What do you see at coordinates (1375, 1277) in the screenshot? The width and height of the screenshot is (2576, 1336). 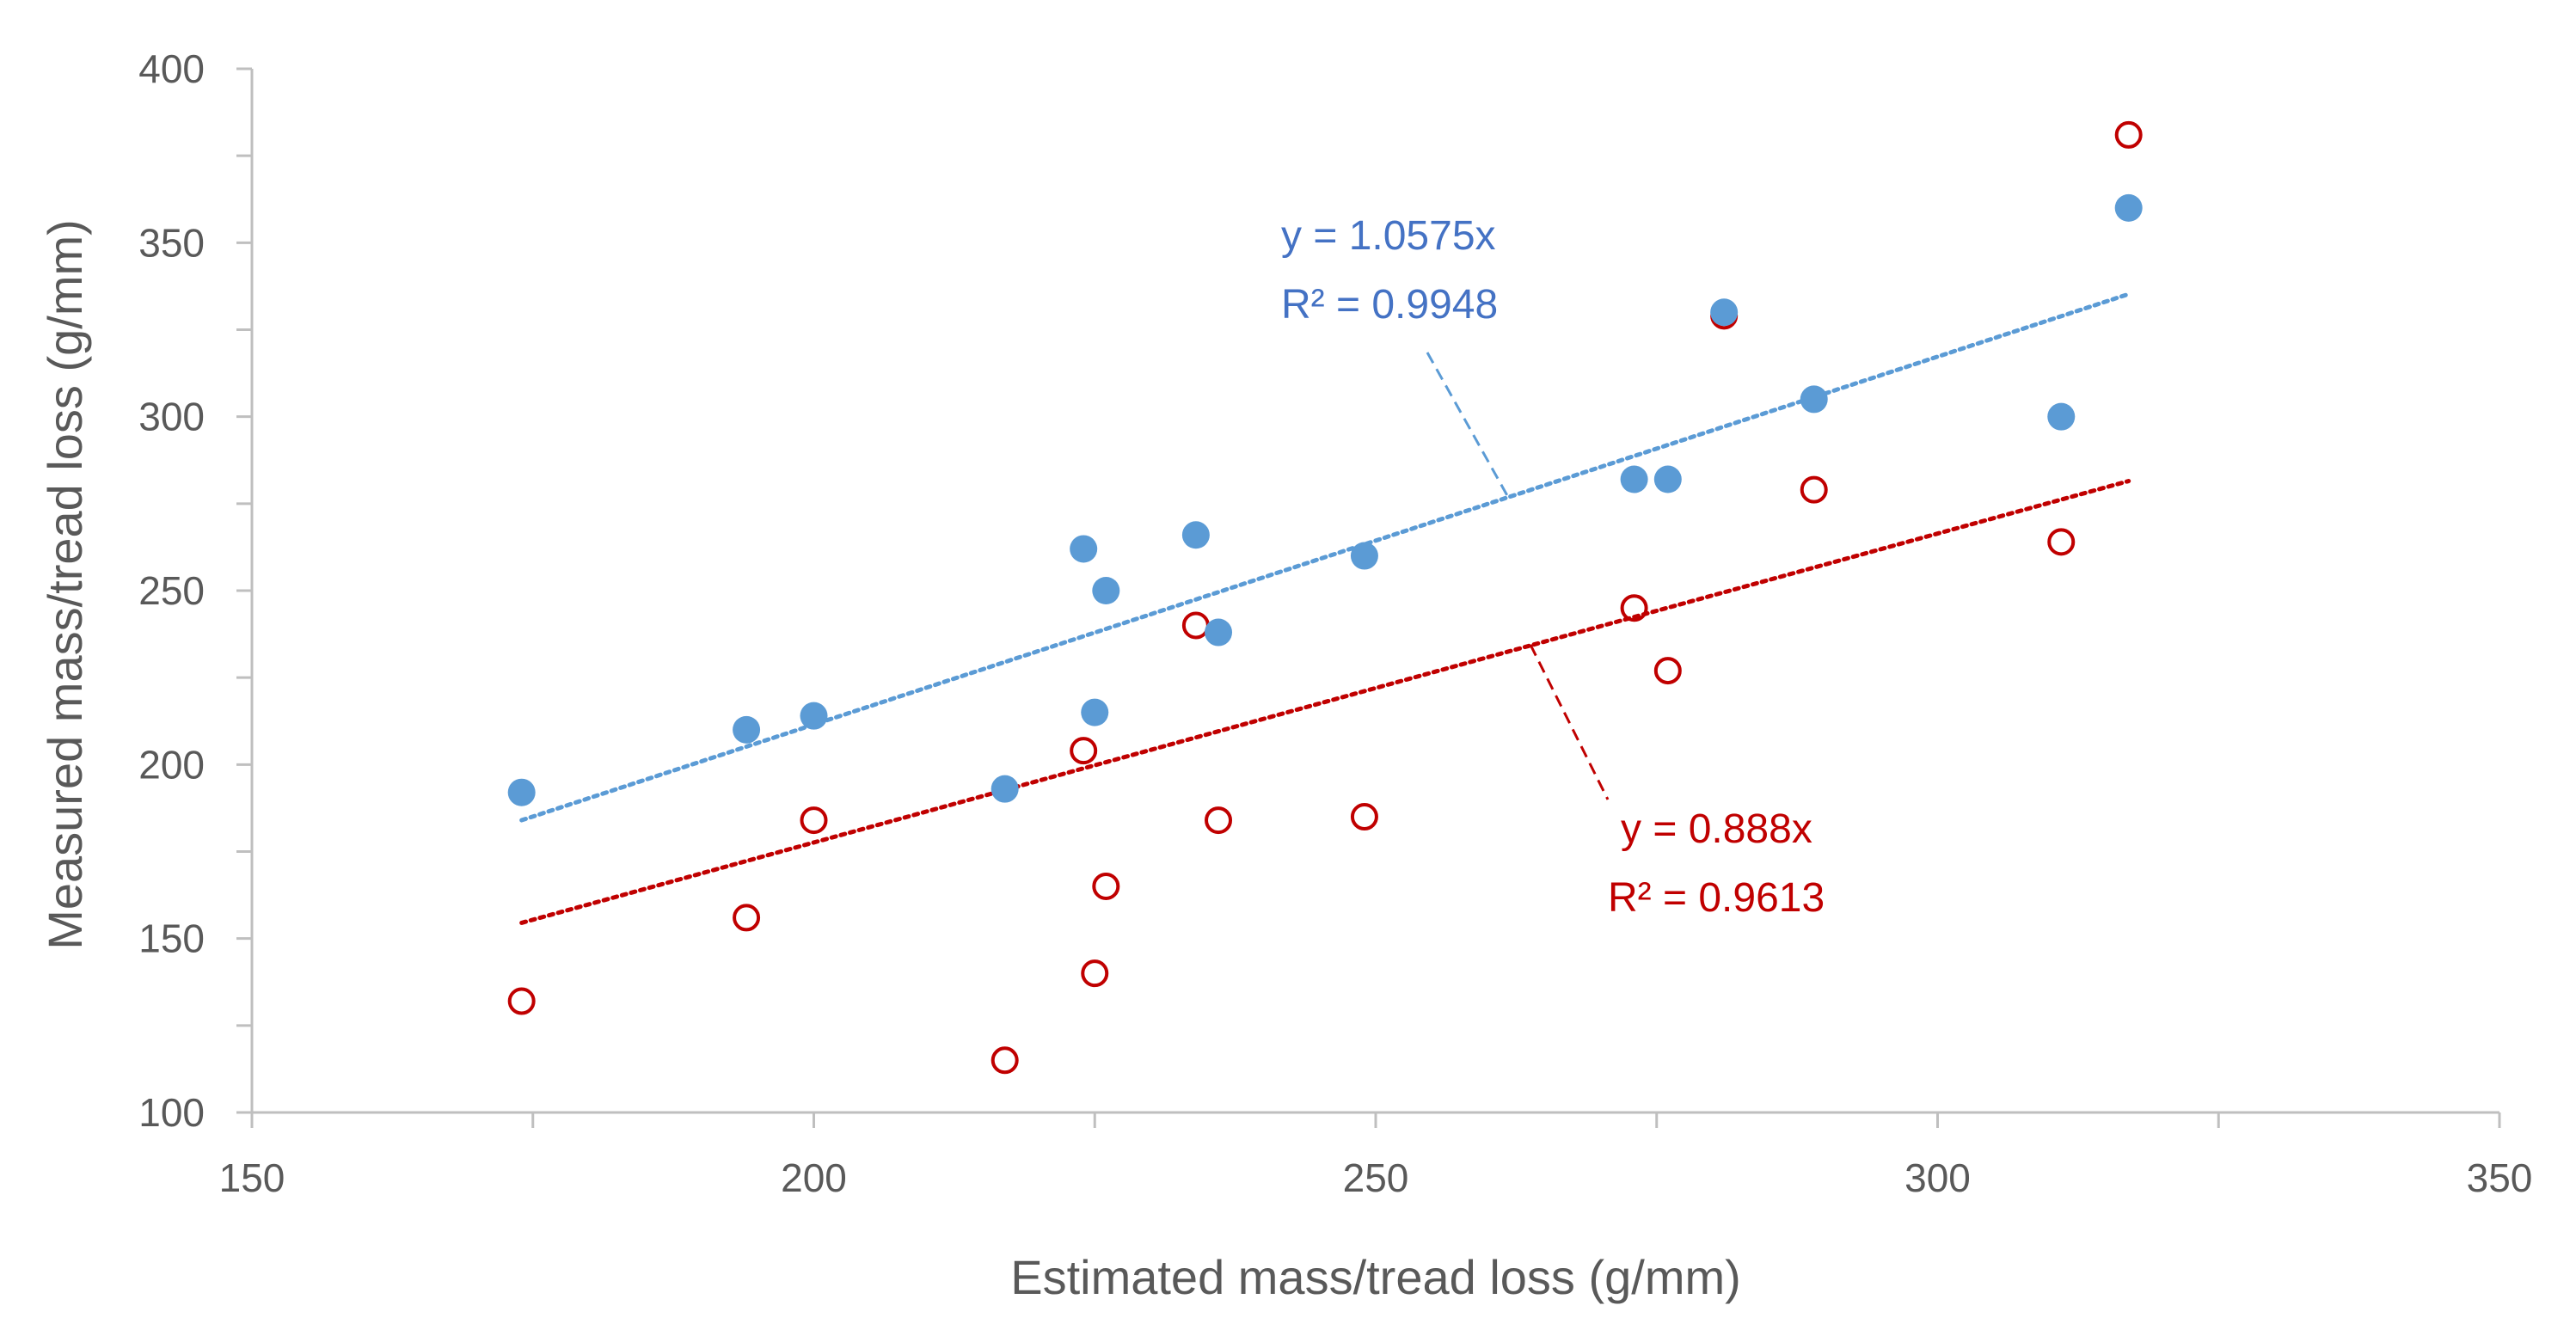 I see `x-axis-title: Estimated mass/tread loss (g/mm)` at bounding box center [1375, 1277].